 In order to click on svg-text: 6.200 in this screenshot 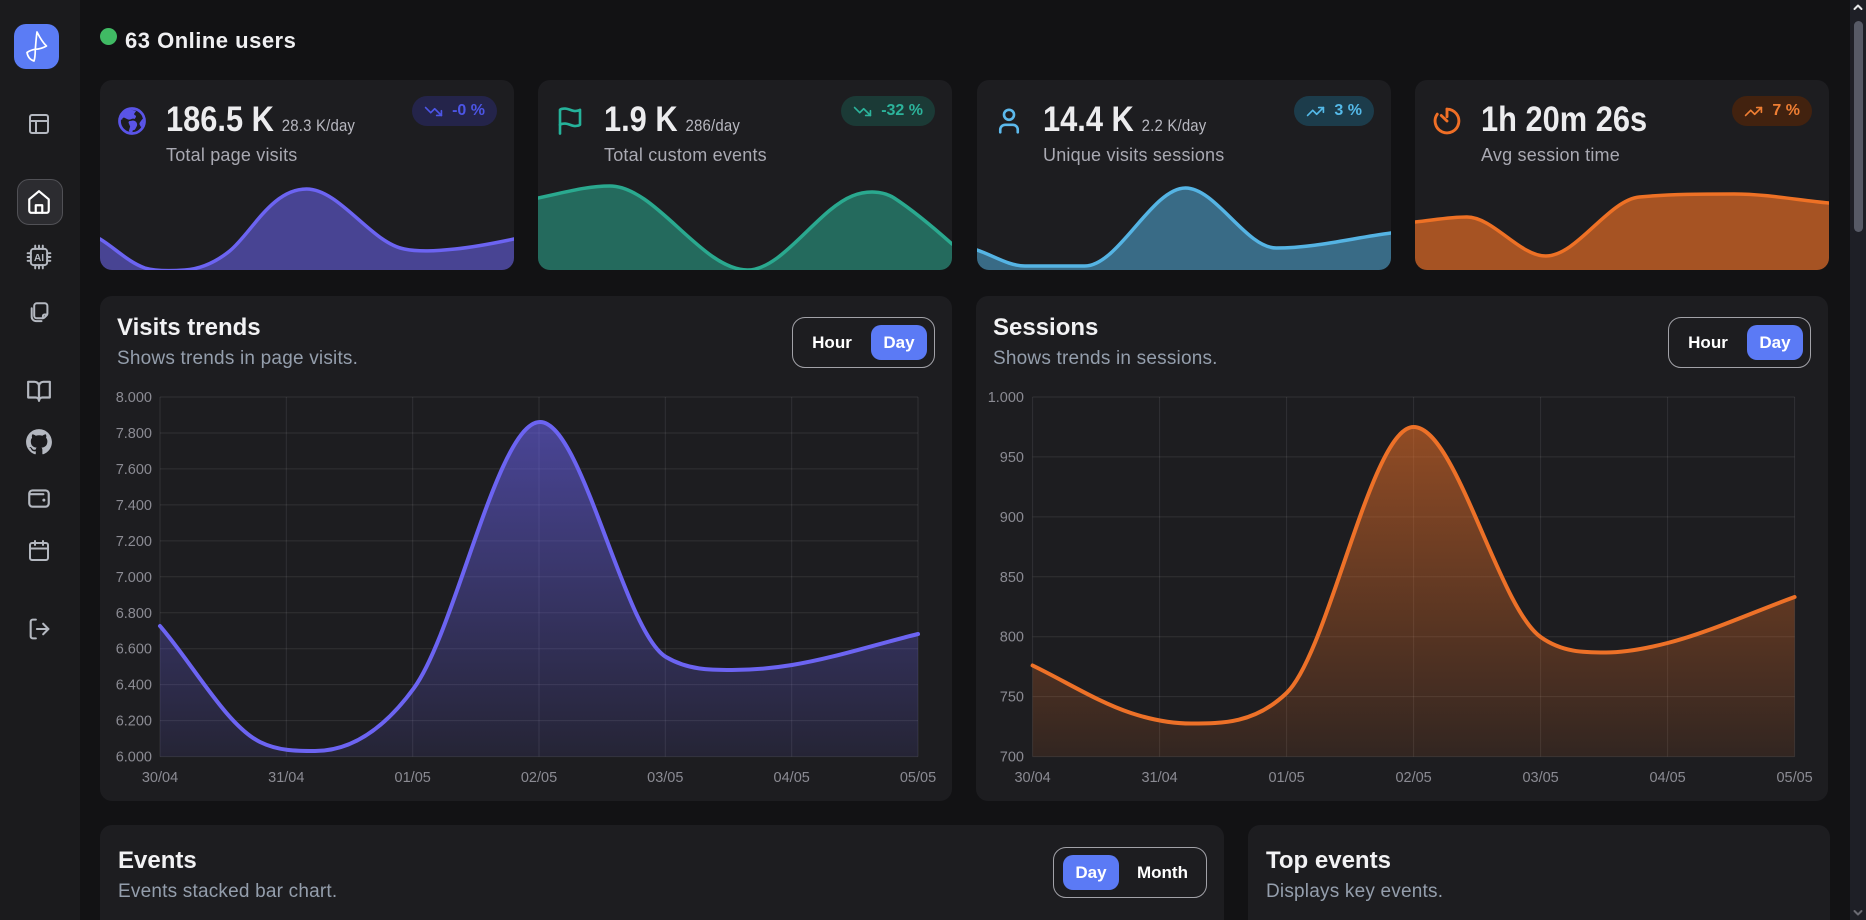, I will do `click(134, 722)`.